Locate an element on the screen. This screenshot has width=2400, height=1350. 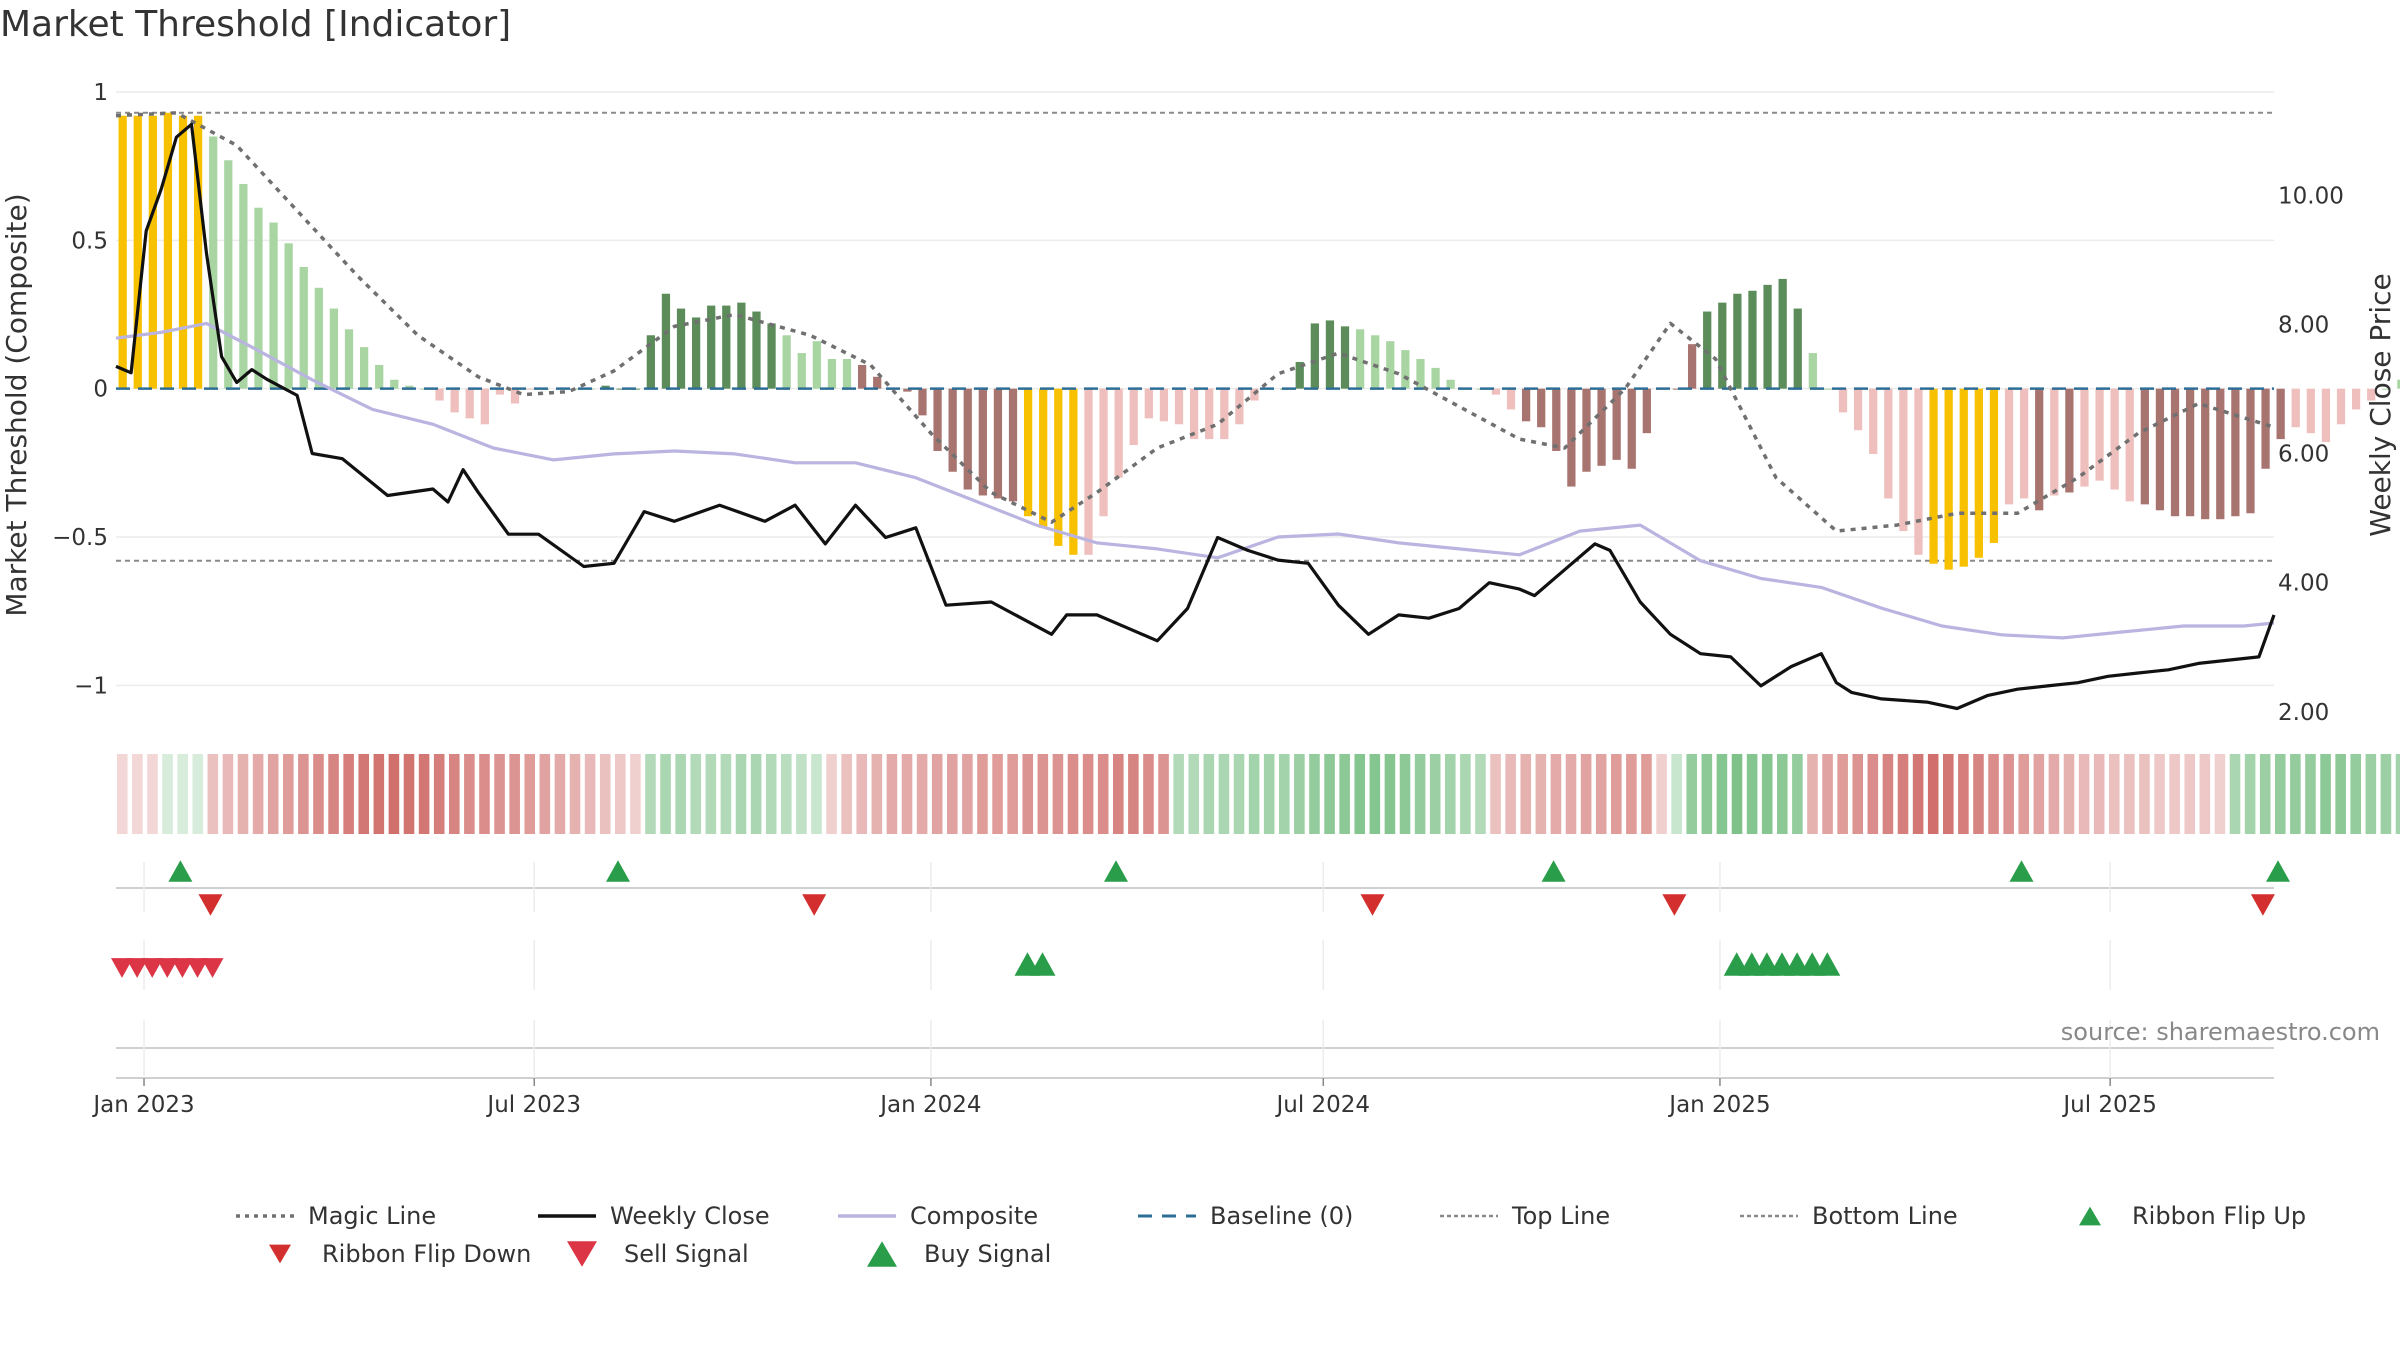
x-tick-label: Jan 2024 is located at coordinates (929, 1105).